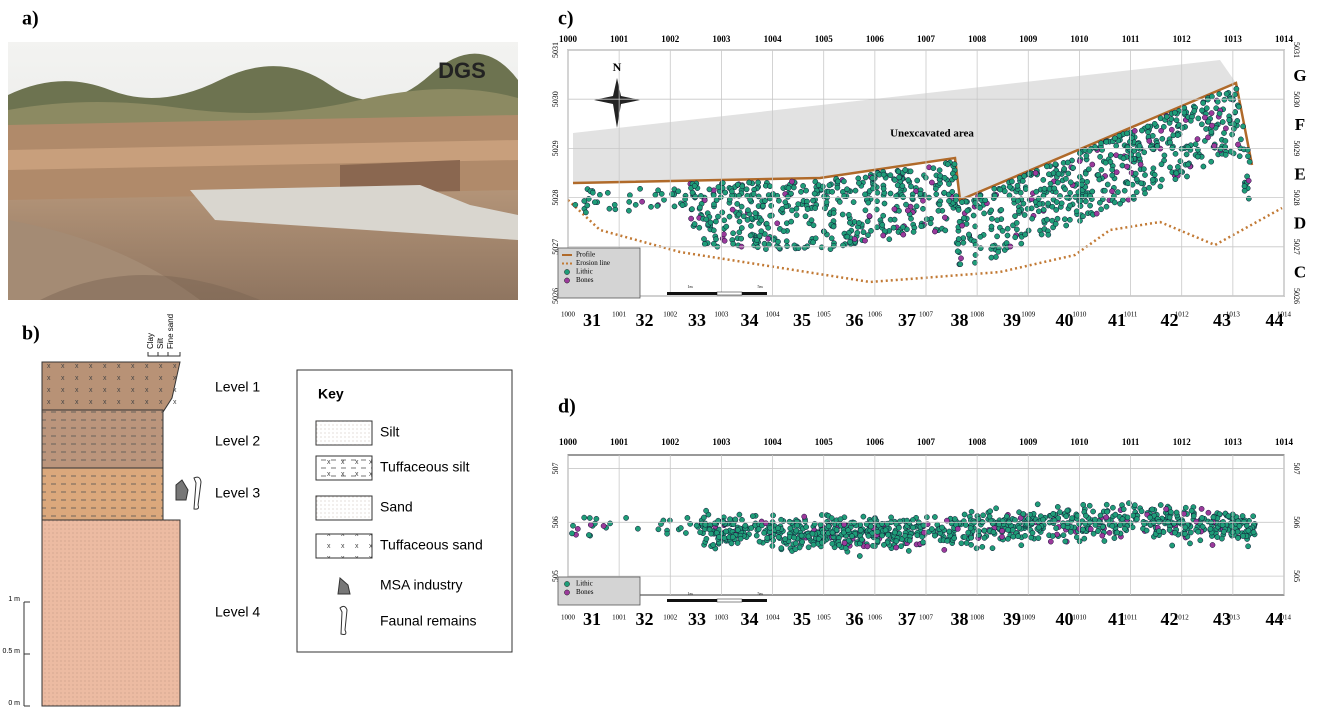 The image size is (1319, 710). I want to click on label: 1012, so click(1182, 315).